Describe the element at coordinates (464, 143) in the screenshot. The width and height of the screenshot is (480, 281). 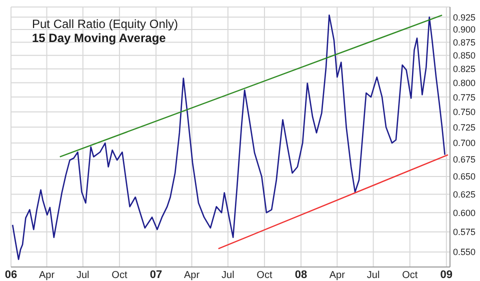
I see `y-tick-label: 0.700` at that location.